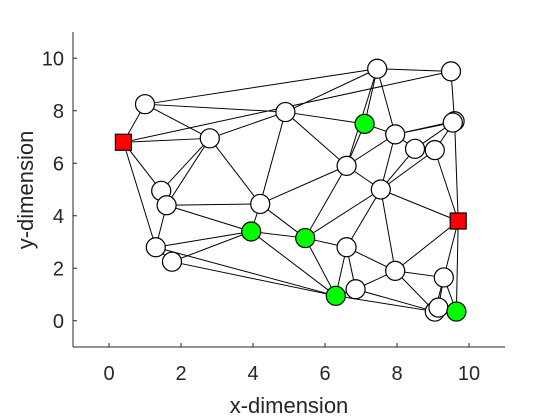  Describe the element at coordinates (469, 374) in the screenshot. I see `x-tick-label: 10` at that location.